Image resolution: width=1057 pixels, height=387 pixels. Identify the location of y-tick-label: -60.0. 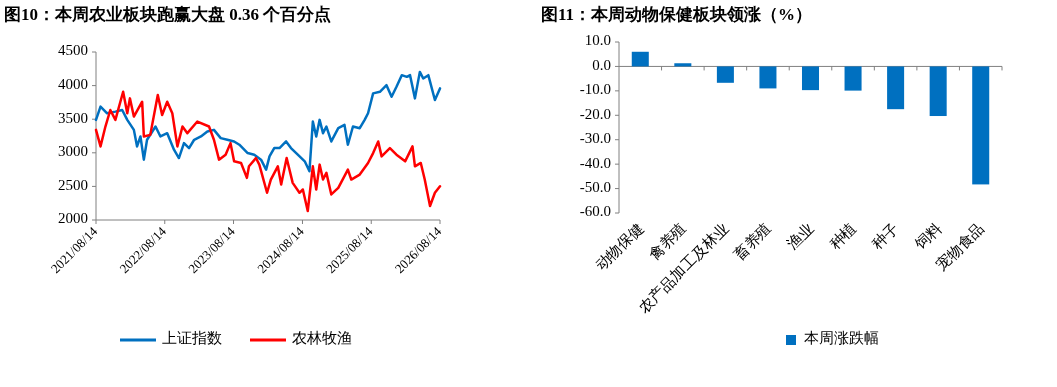
(595, 211).